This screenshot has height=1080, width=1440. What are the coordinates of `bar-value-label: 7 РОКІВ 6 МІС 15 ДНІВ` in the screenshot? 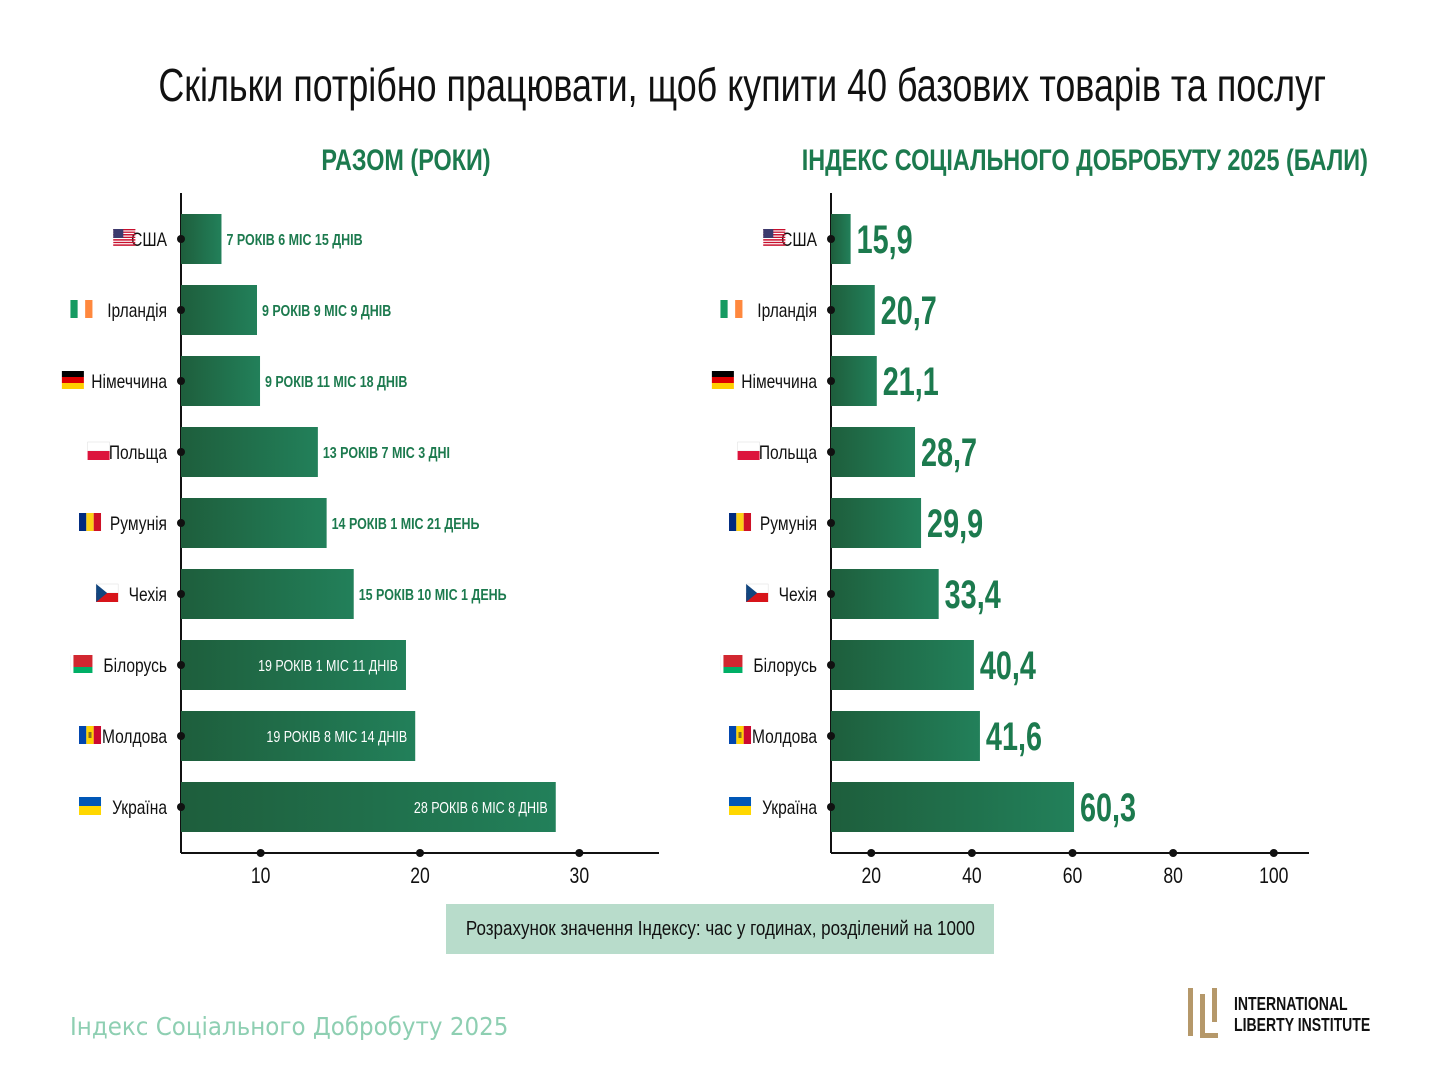 It's located at (294, 241).